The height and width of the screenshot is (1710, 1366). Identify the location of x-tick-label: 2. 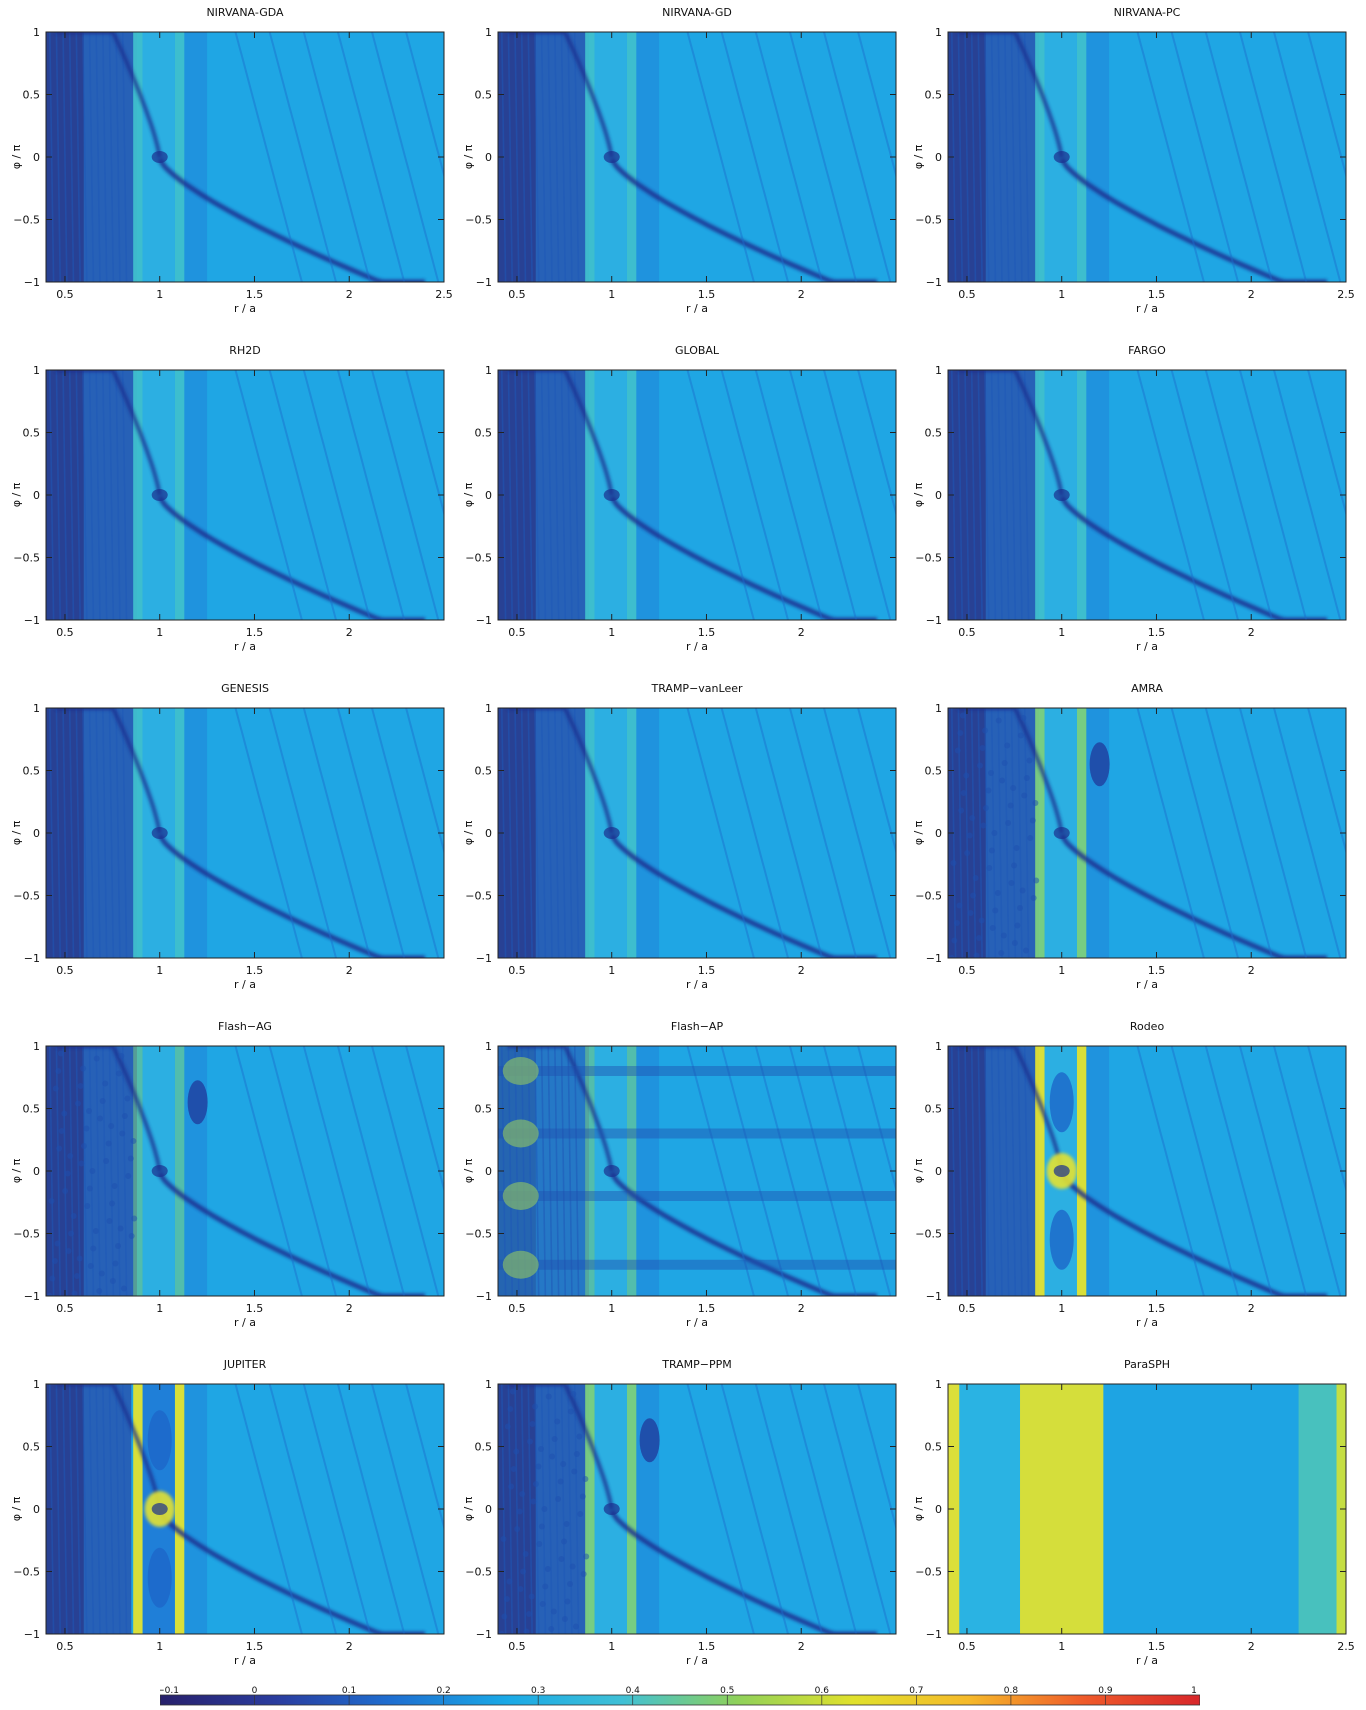
(349, 294).